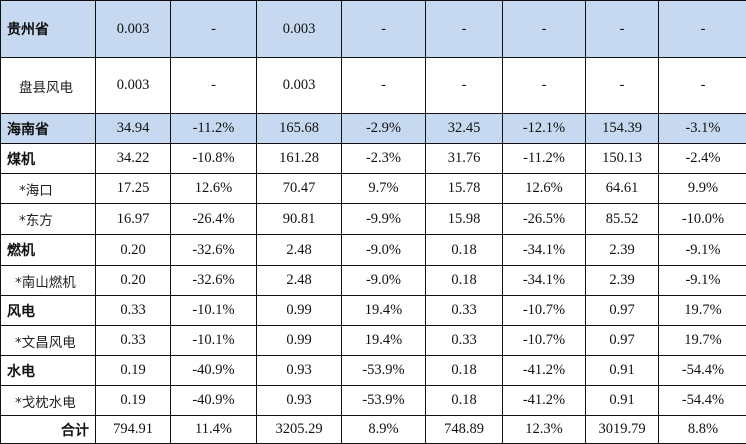  Describe the element at coordinates (299, 129) in the screenshot. I see `table-cell: 165.68` at that location.